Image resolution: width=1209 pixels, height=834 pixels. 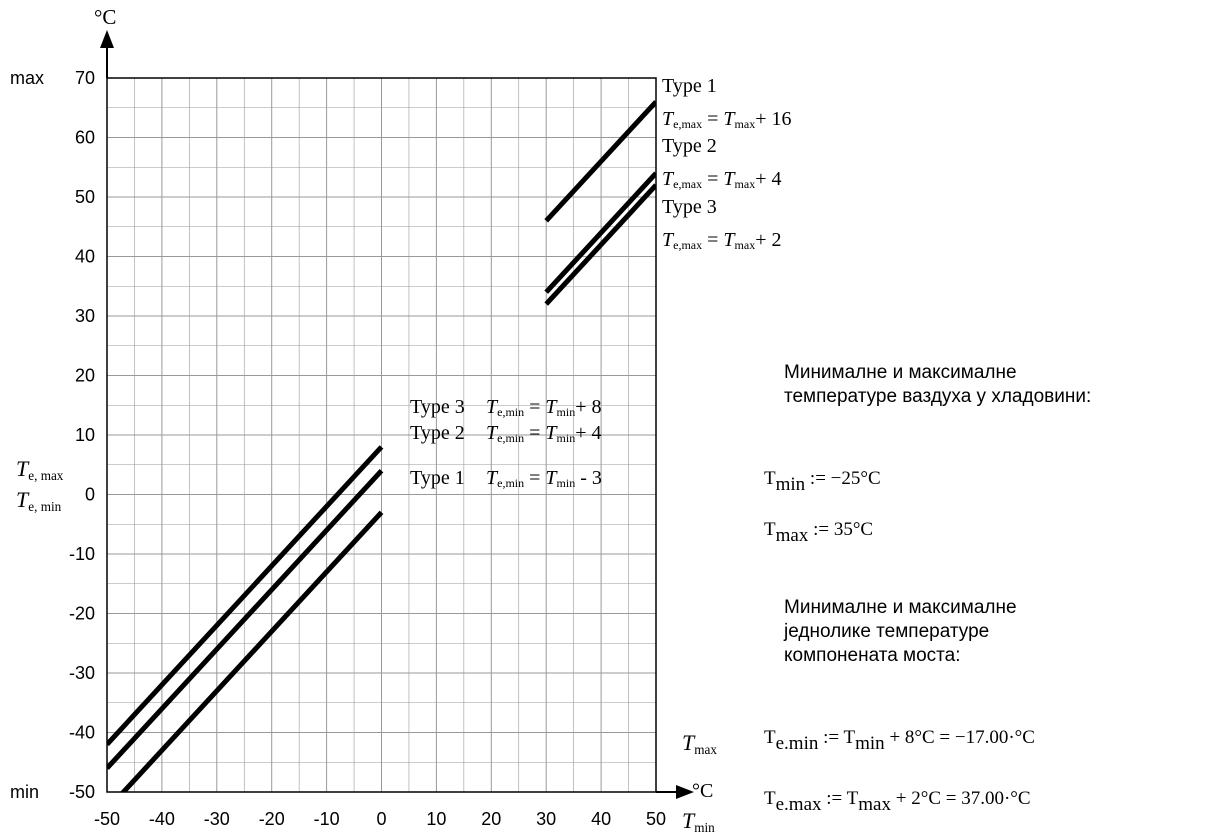 What do you see at coordinates (82, 792) in the screenshot?
I see `y-tick-label: -50` at bounding box center [82, 792].